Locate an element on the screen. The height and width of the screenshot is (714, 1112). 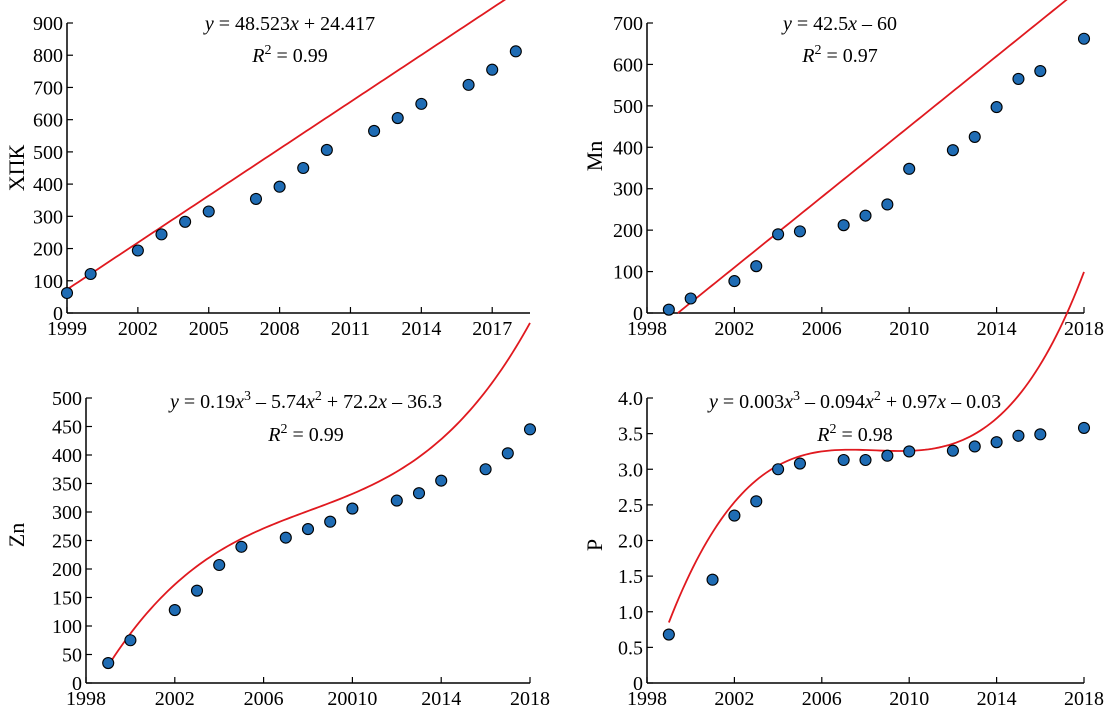
x-tick-label: 20010 is located at coordinates (352, 699).